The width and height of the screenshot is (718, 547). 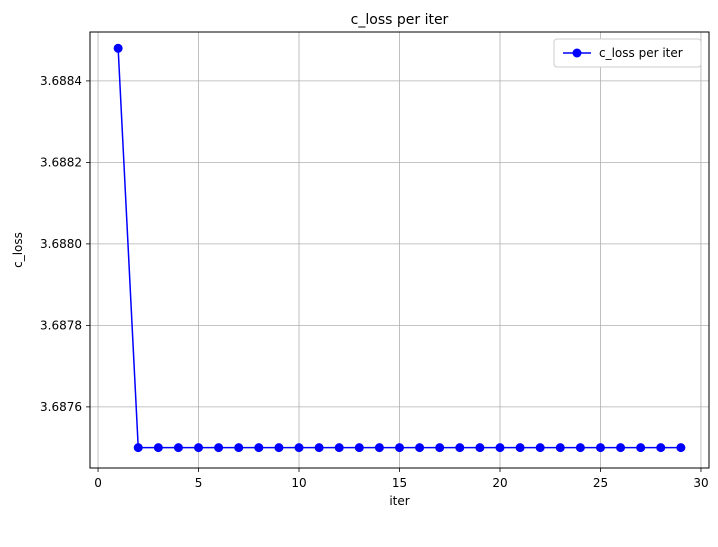 I want to click on y-tick-label: 3.6878, so click(x=61, y=325).